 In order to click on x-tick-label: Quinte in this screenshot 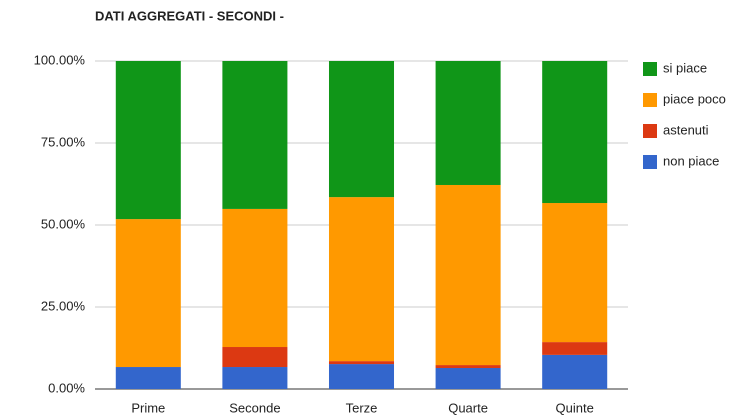, I will do `click(575, 407)`.